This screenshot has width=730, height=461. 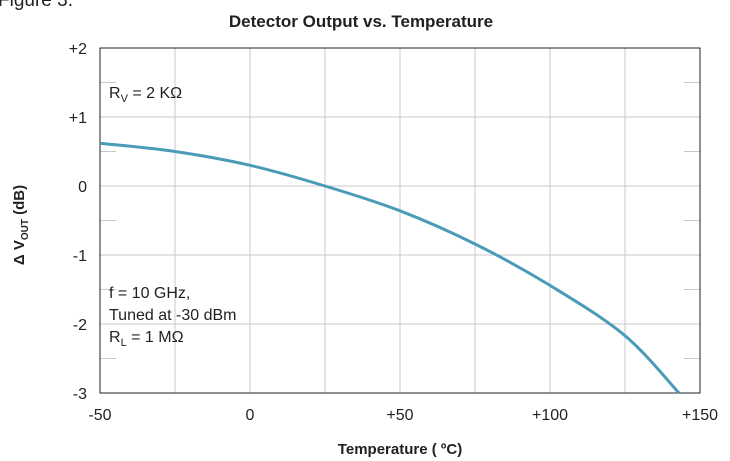 I want to click on y-axis-label: Δ VOUT (dB), so click(x=21, y=225).